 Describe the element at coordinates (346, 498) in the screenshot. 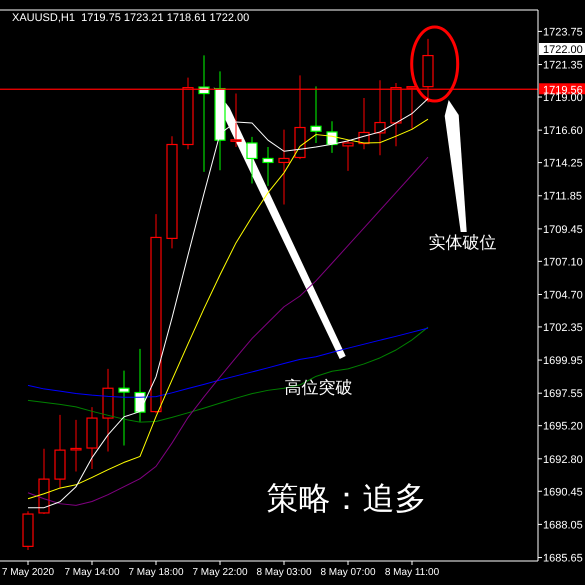

I see `annotation: 策略：追多` at that location.